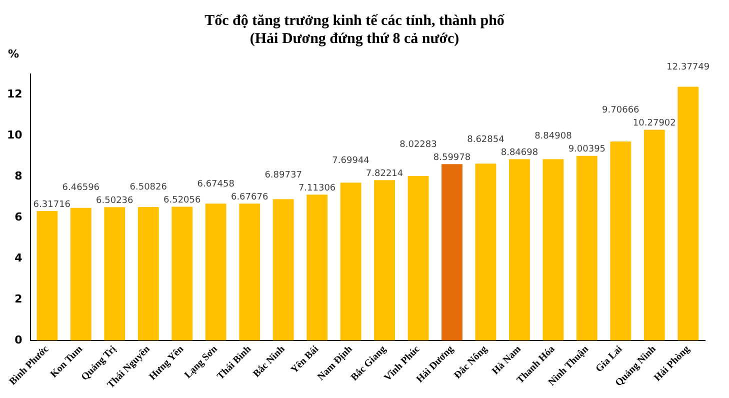  I want to click on x-tick-label: Gia Lai, so click(609, 359).